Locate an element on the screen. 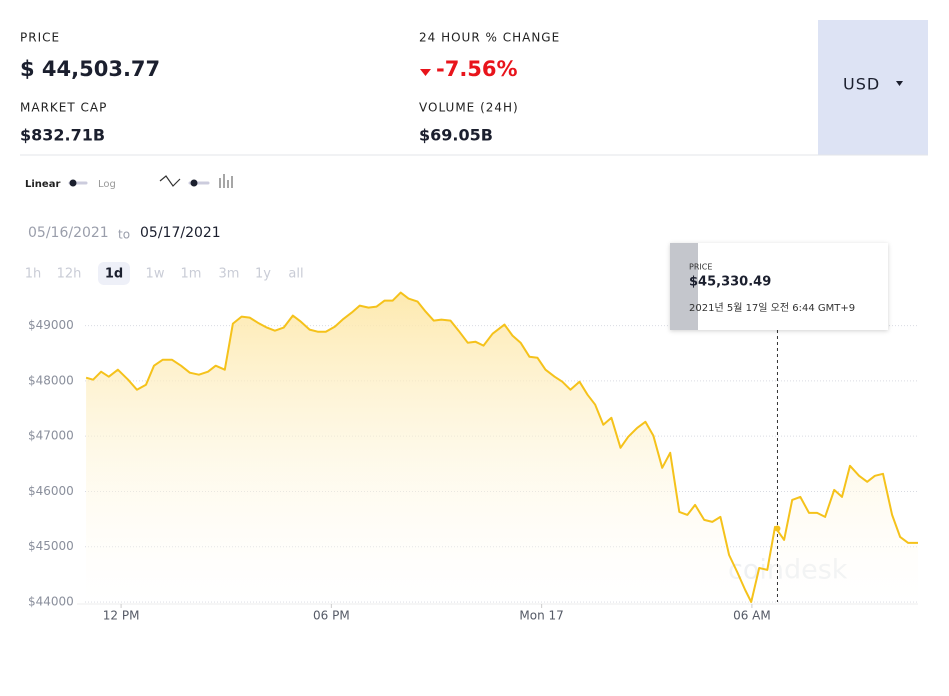 This screenshot has width=949, height=696. hover-point is located at coordinates (777, 528).